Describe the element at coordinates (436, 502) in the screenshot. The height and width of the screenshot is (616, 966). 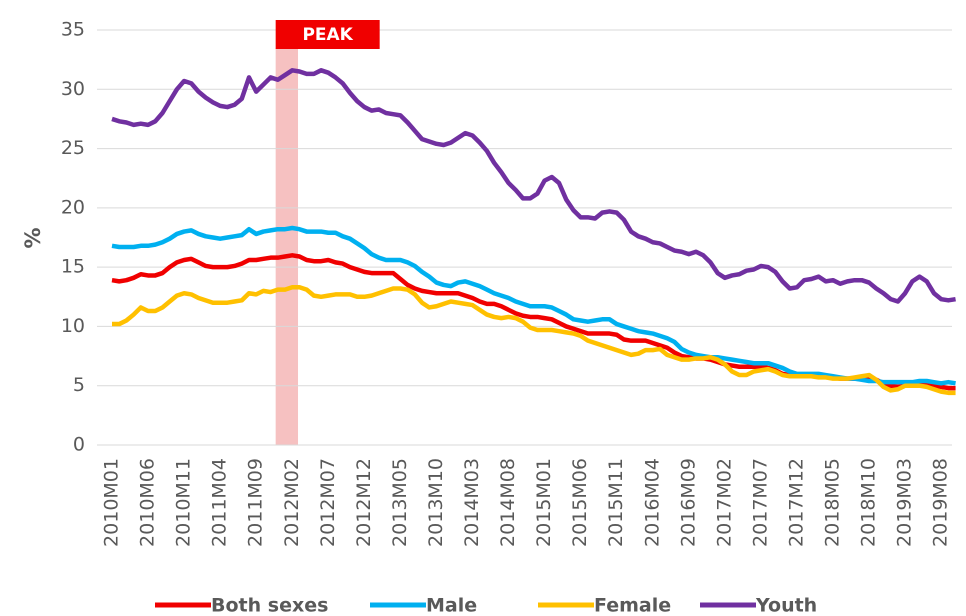
I see `x-tick-label: 2013M10` at that location.